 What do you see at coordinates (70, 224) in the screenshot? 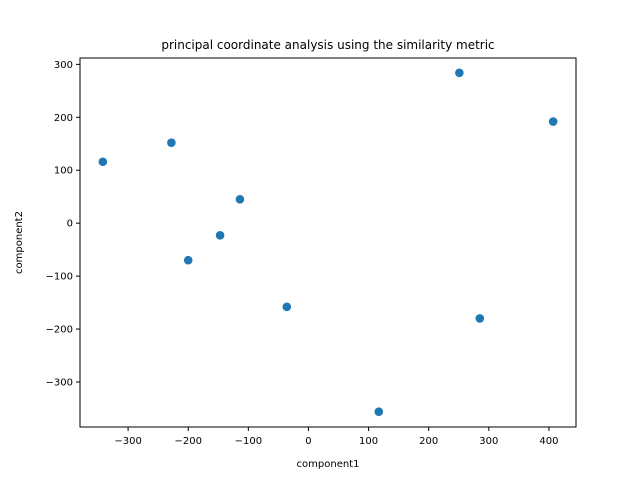
I see `y-tick-label: 0` at bounding box center [70, 224].